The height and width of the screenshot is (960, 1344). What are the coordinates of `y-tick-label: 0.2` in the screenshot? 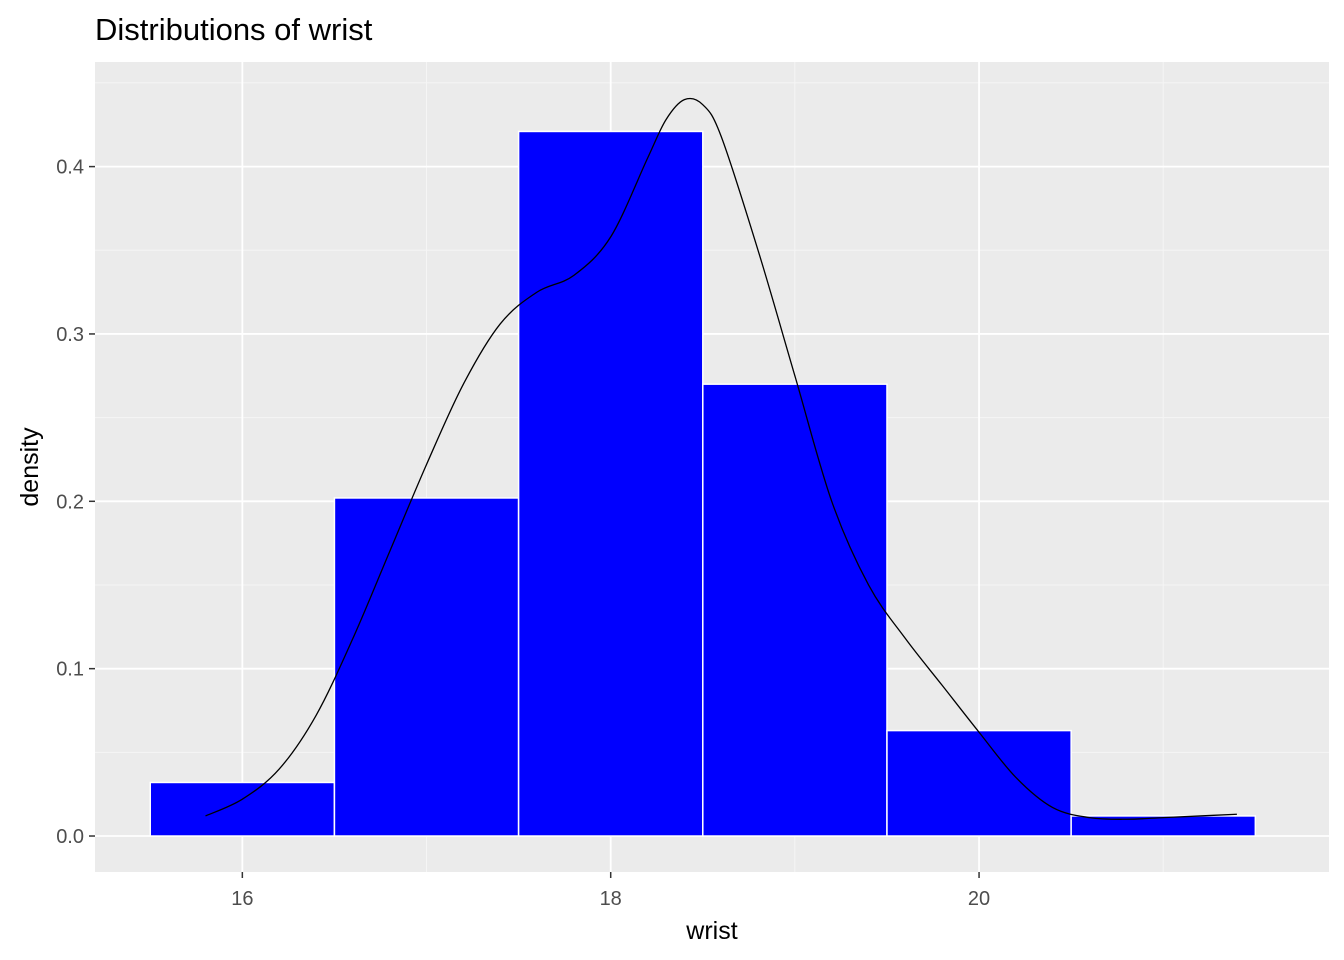 It's located at (70, 502).